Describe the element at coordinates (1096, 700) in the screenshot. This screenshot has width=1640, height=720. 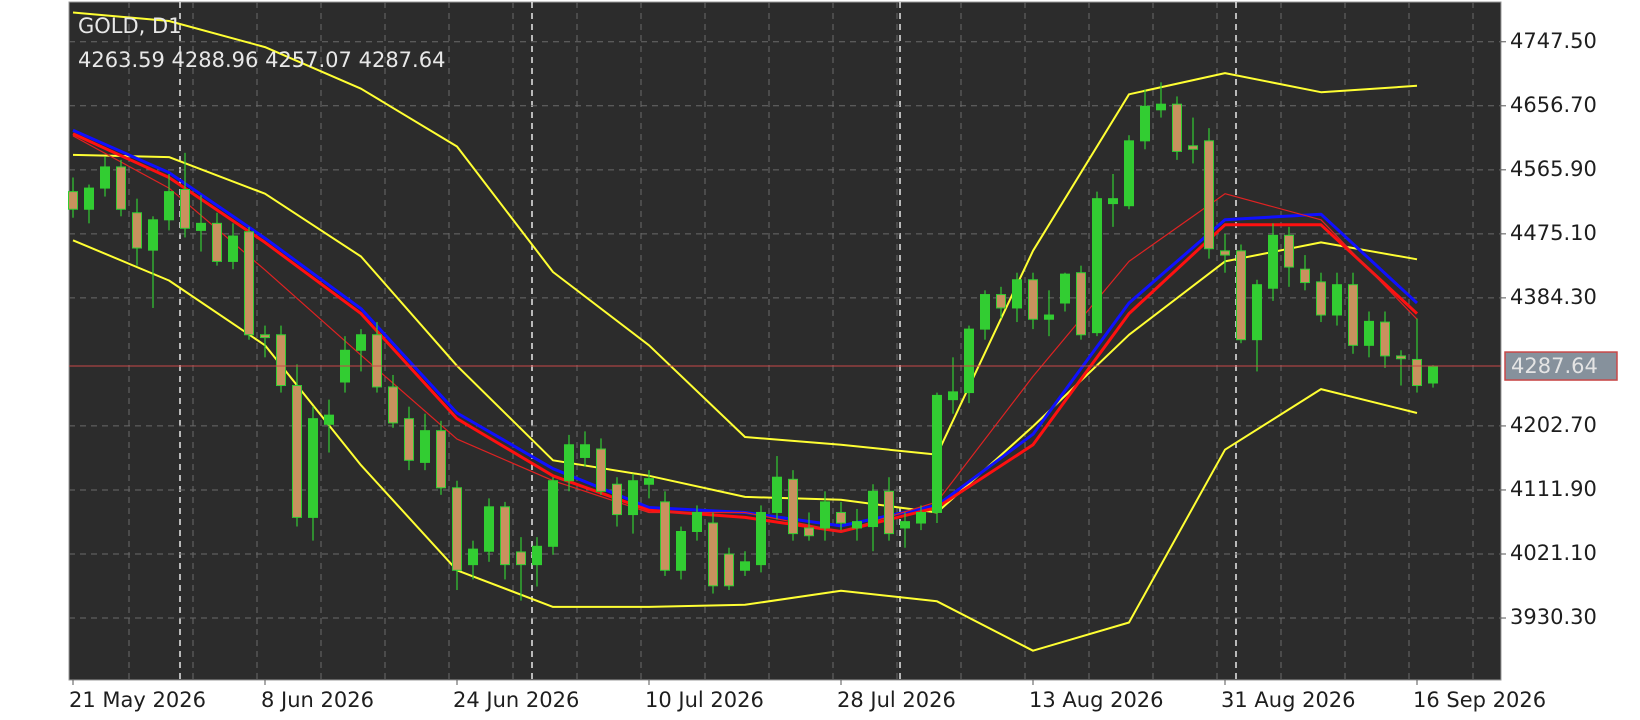
I see `x-tick-label: 13 Aug 2026` at that location.